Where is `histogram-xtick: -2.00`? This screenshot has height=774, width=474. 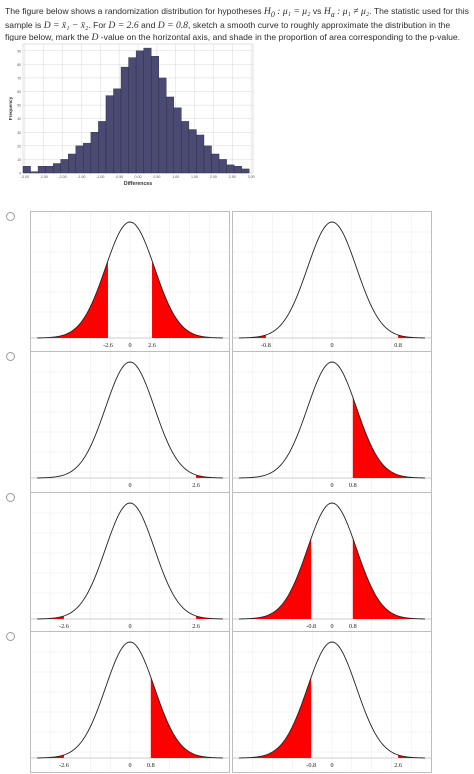 histogram-xtick: -2.00 is located at coordinates (62, 177).